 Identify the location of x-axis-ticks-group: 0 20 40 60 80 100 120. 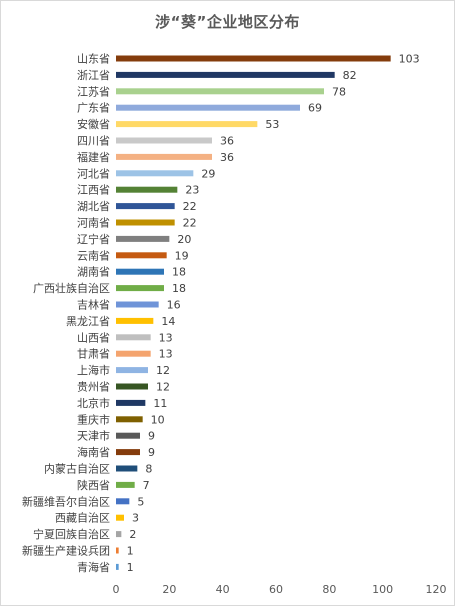
(280, 589).